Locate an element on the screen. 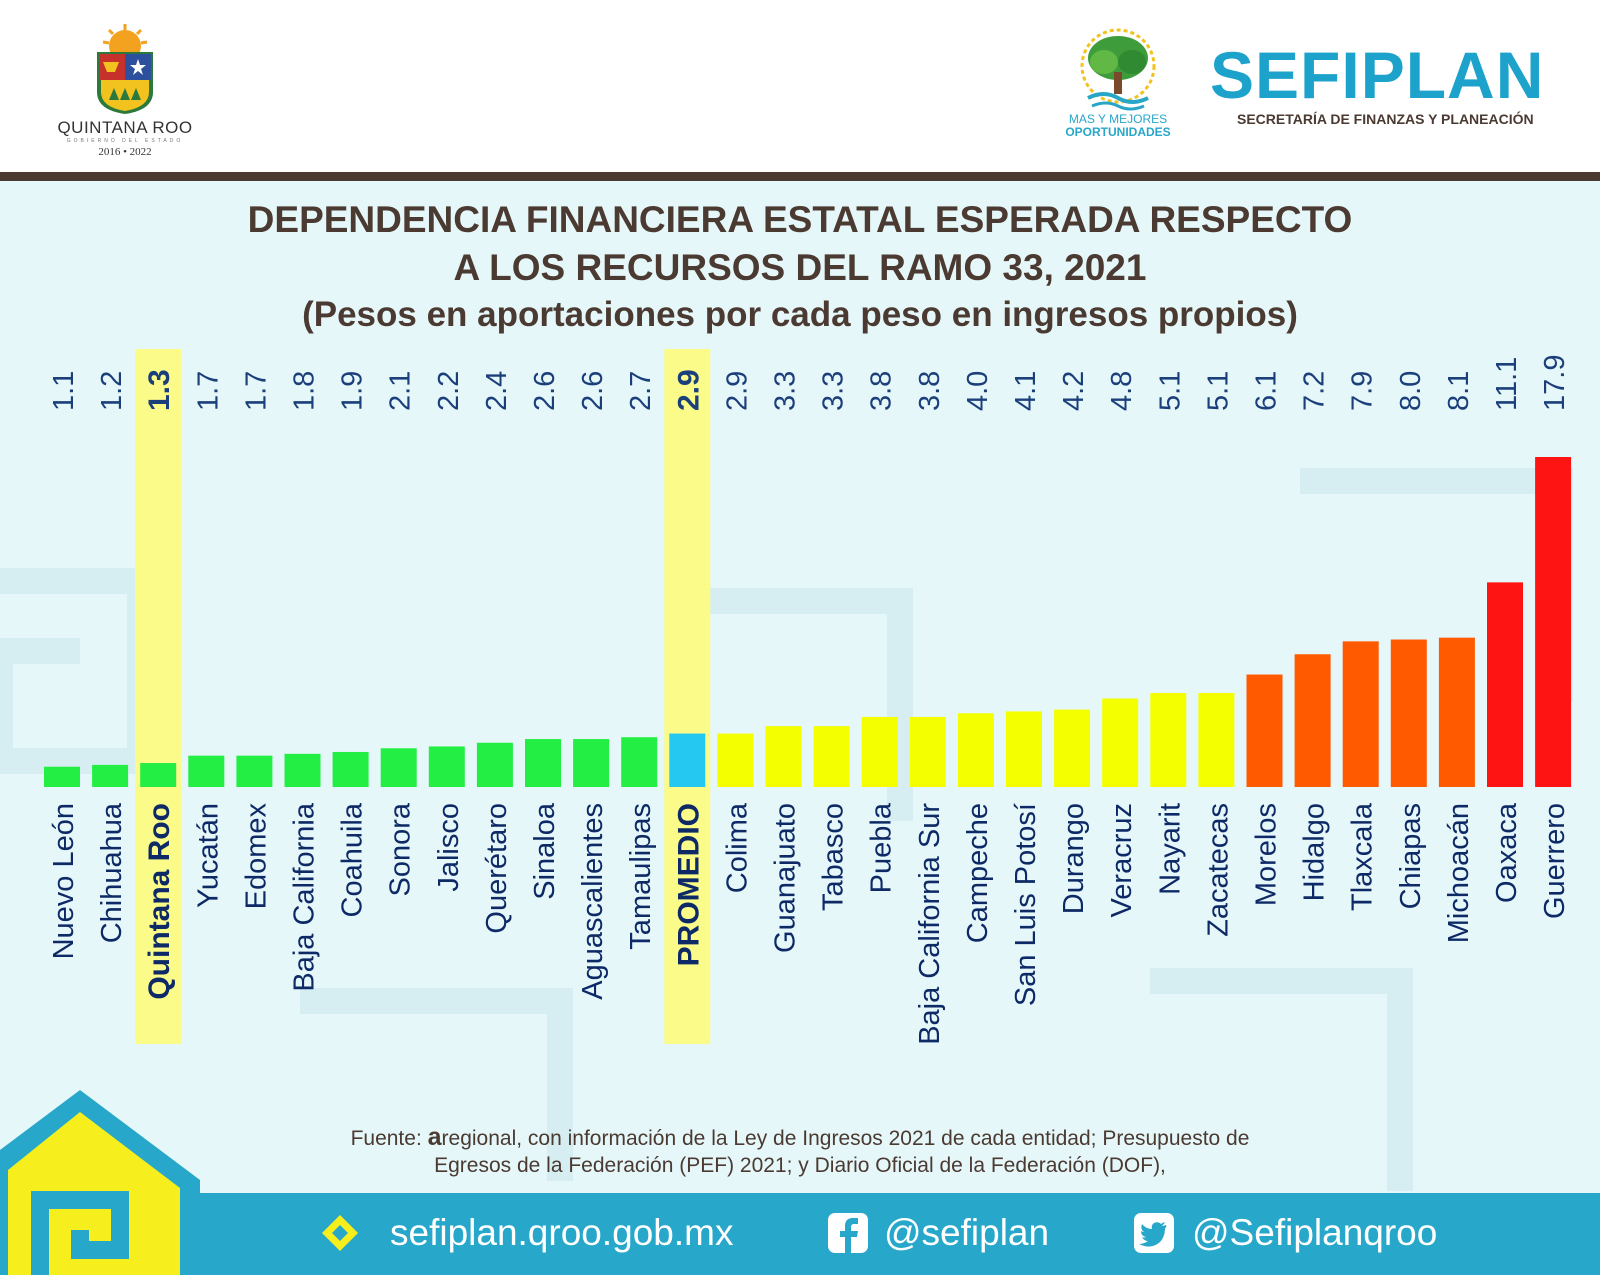  value-label: 3.8 is located at coordinates (882, 391).